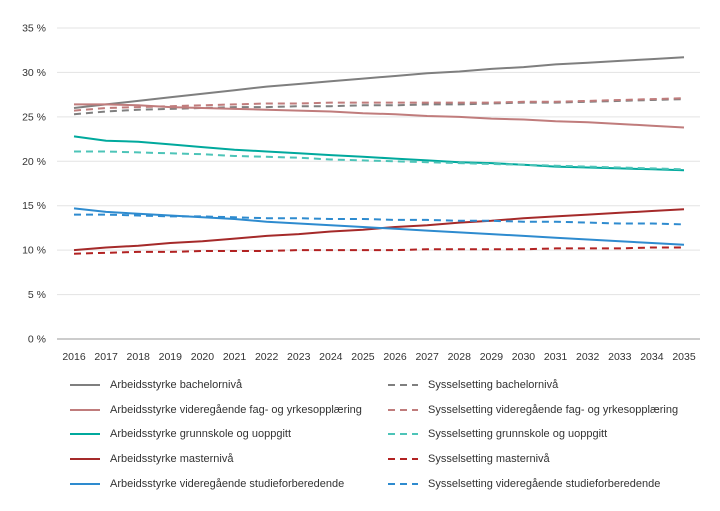  What do you see at coordinates (588, 357) in the screenshot?
I see `x-tick-label: 2032` at bounding box center [588, 357].